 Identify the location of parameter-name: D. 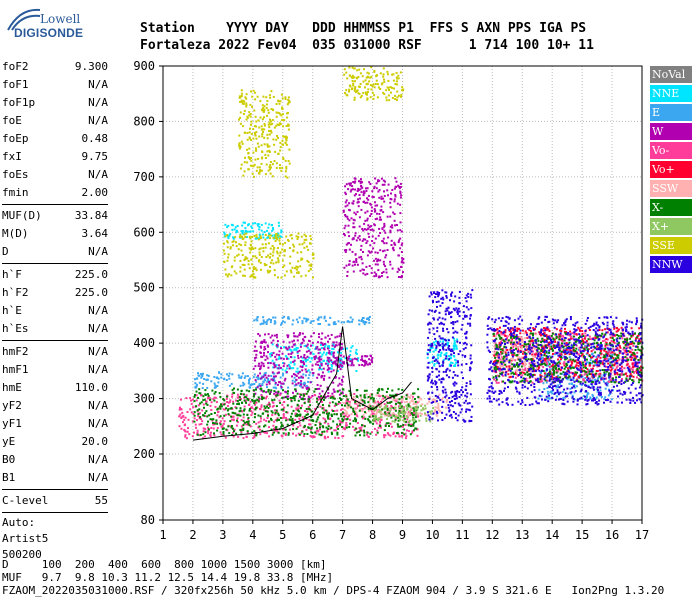
(5, 251).